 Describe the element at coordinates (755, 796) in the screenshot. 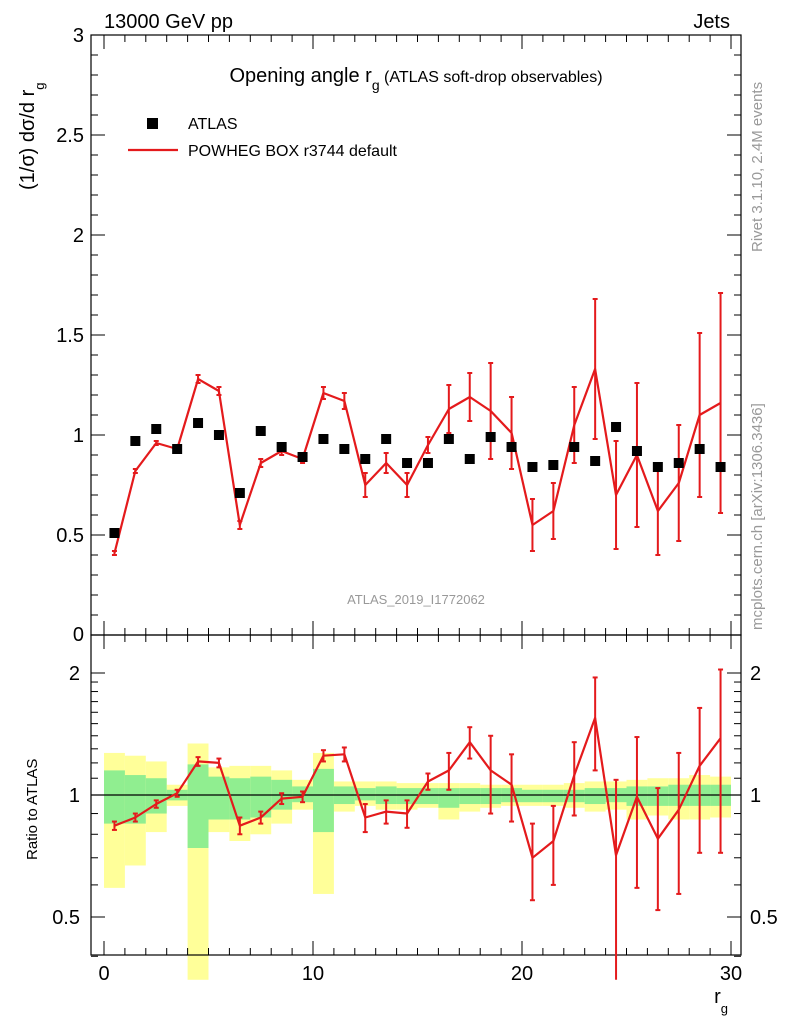

I see `ratio-y-tick-label-right: 1` at that location.